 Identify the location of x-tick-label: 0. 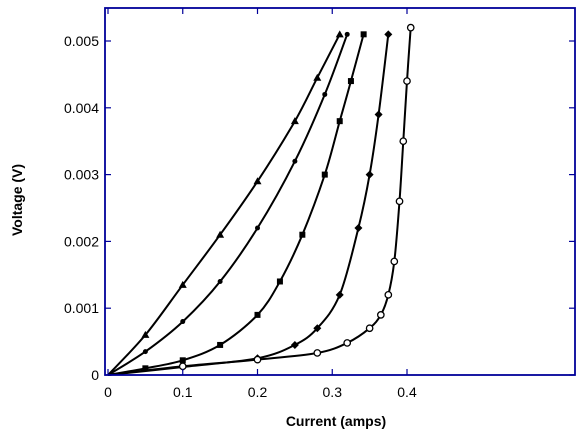
(108, 392).